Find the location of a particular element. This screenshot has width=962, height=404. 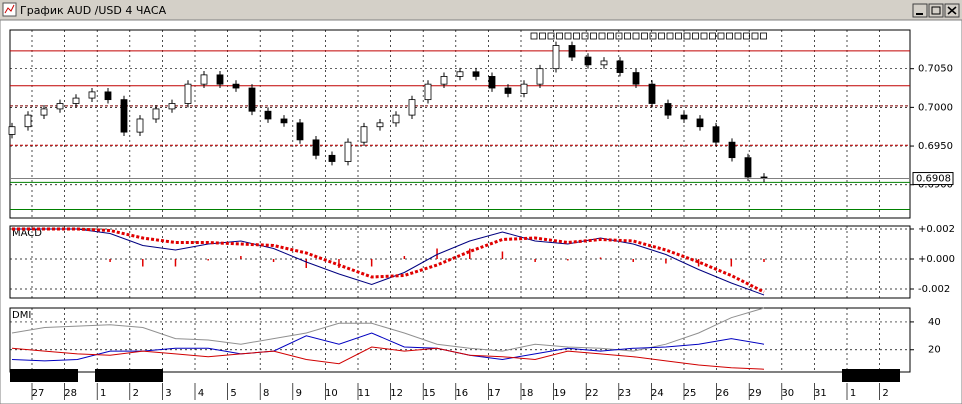

month-label: Июнь 2019 is located at coordinates (41, 376).